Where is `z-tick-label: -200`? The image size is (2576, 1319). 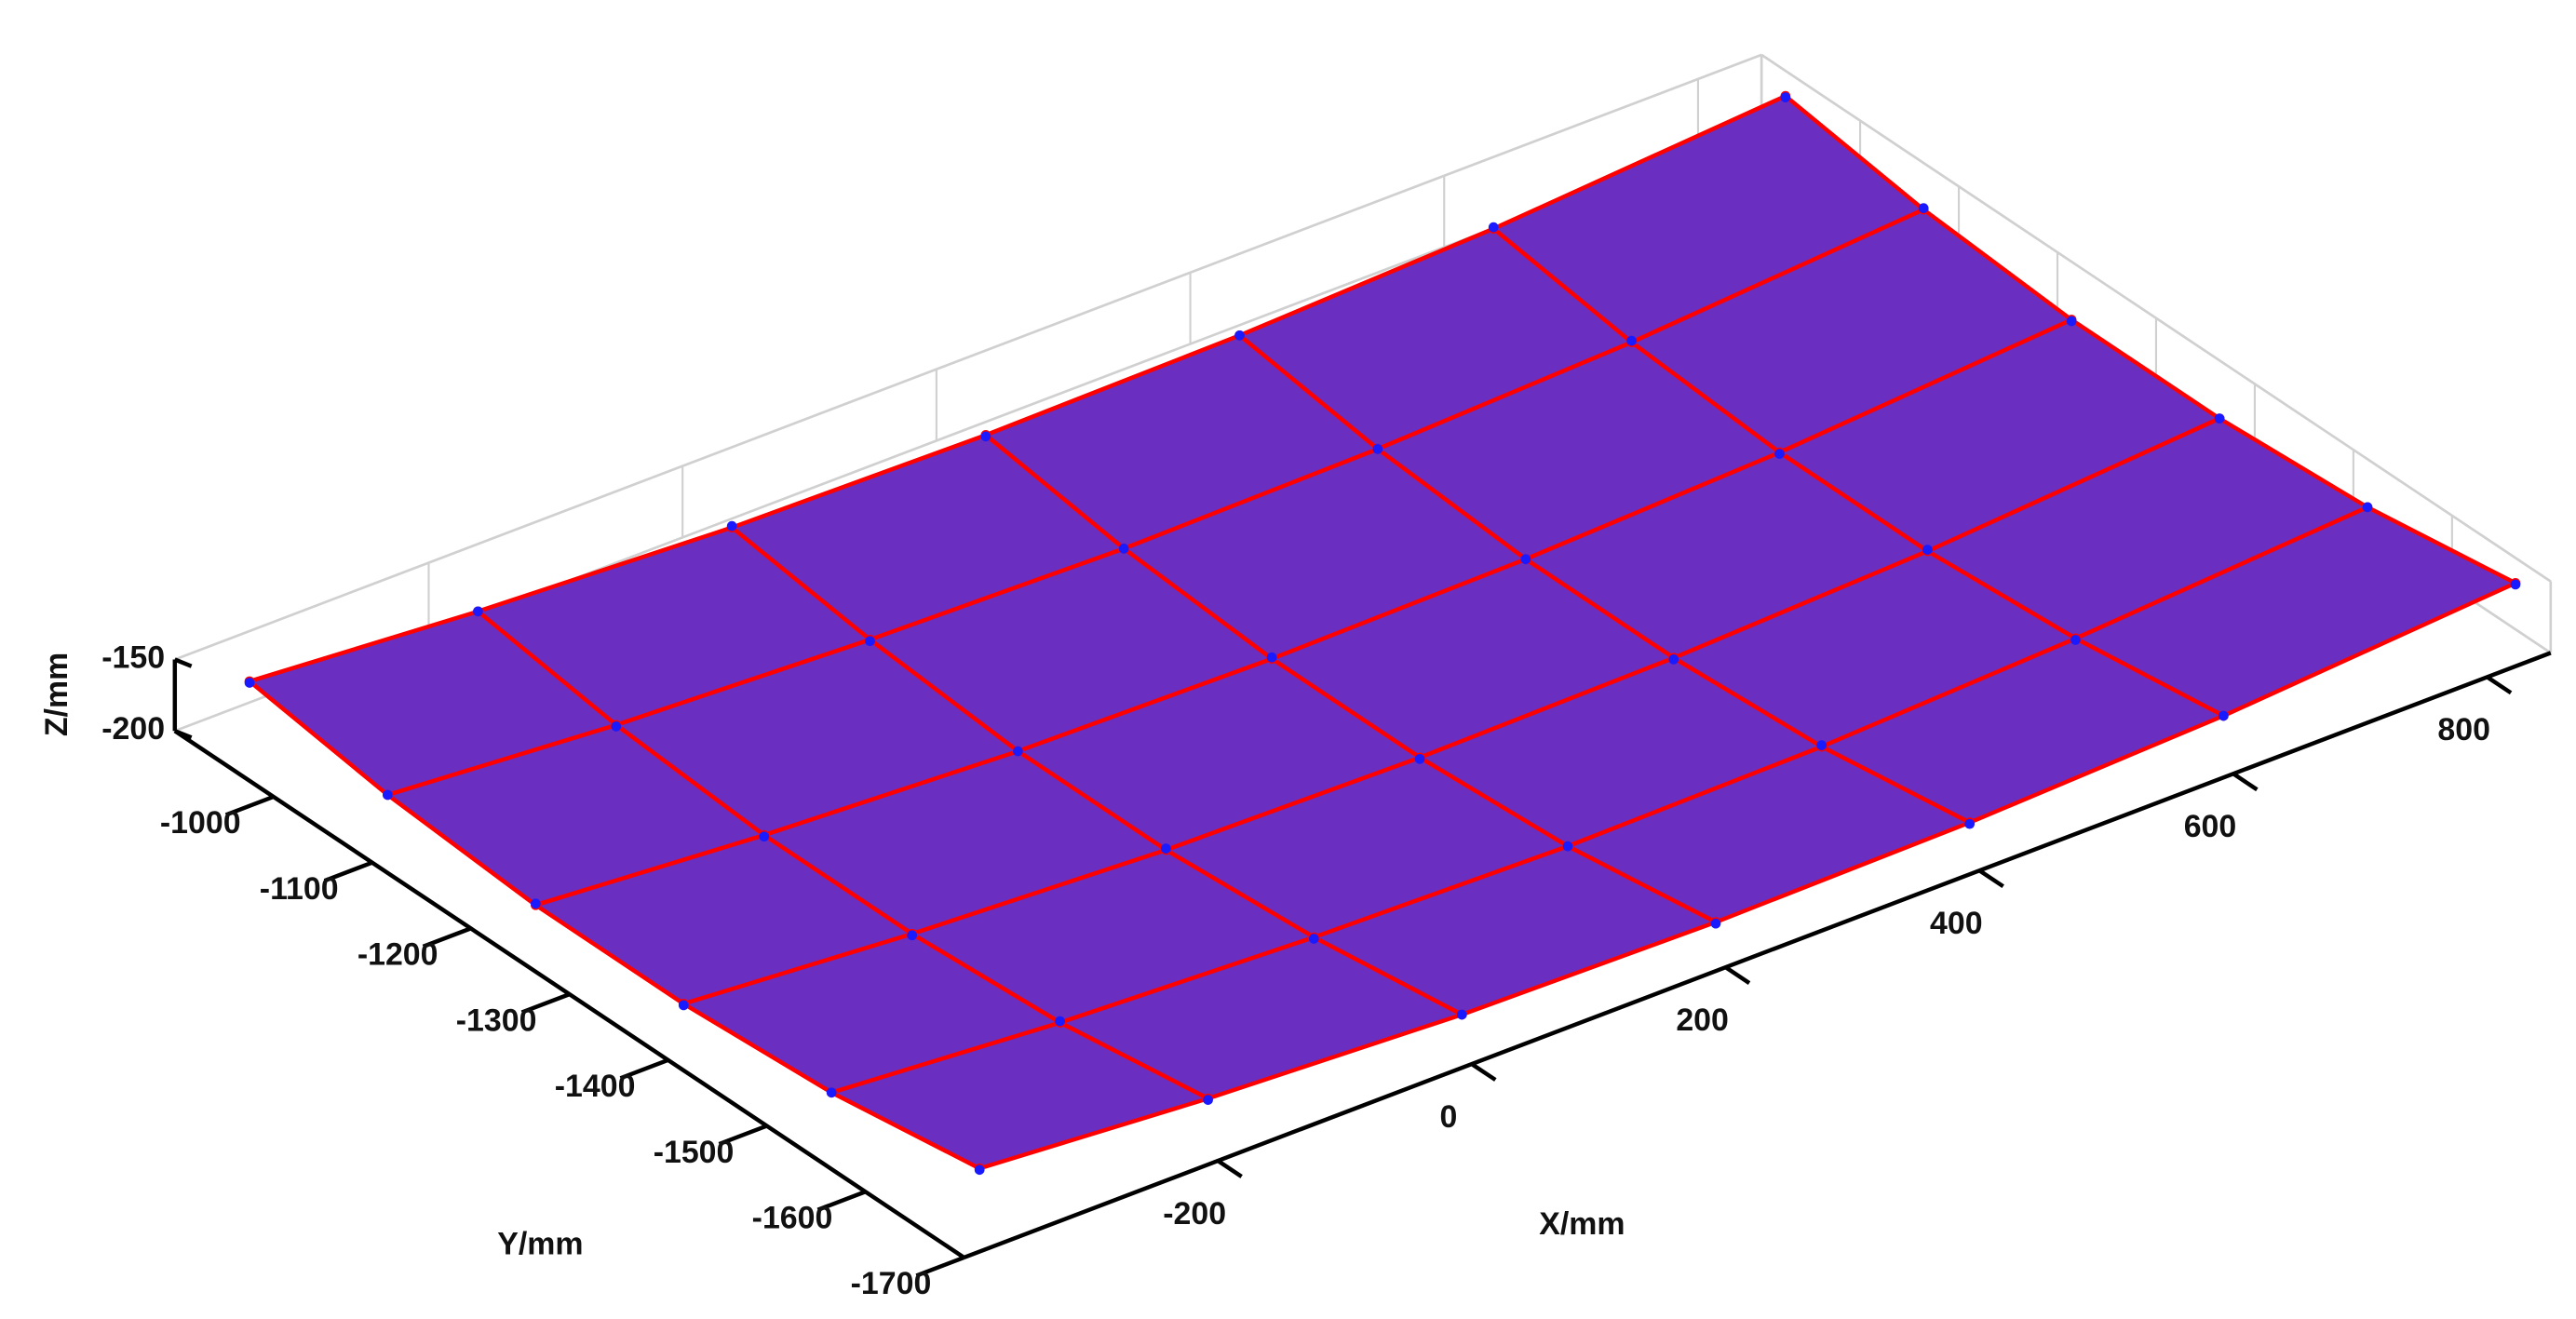
z-tick-label: -200 is located at coordinates (133, 729).